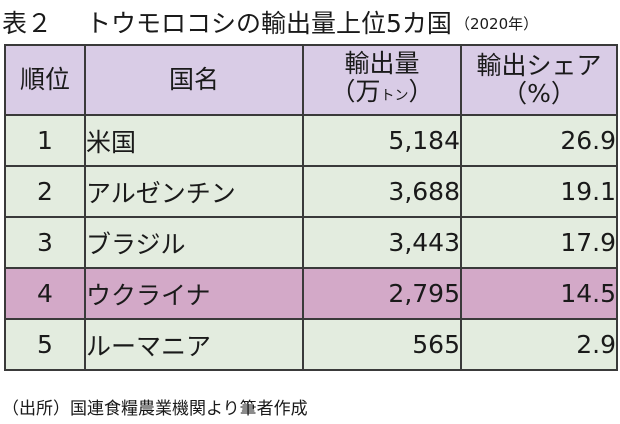 This screenshot has height=424, width=620. What do you see at coordinates (539, 344) in the screenshot?
I see `row-share: 2.9` at bounding box center [539, 344].